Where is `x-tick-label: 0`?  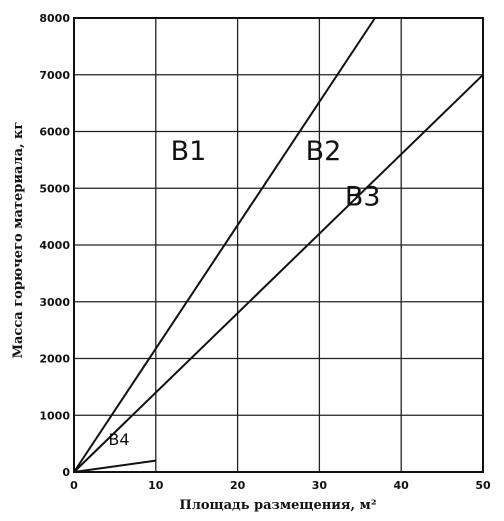 x-tick-label: 0 is located at coordinates (74, 485).